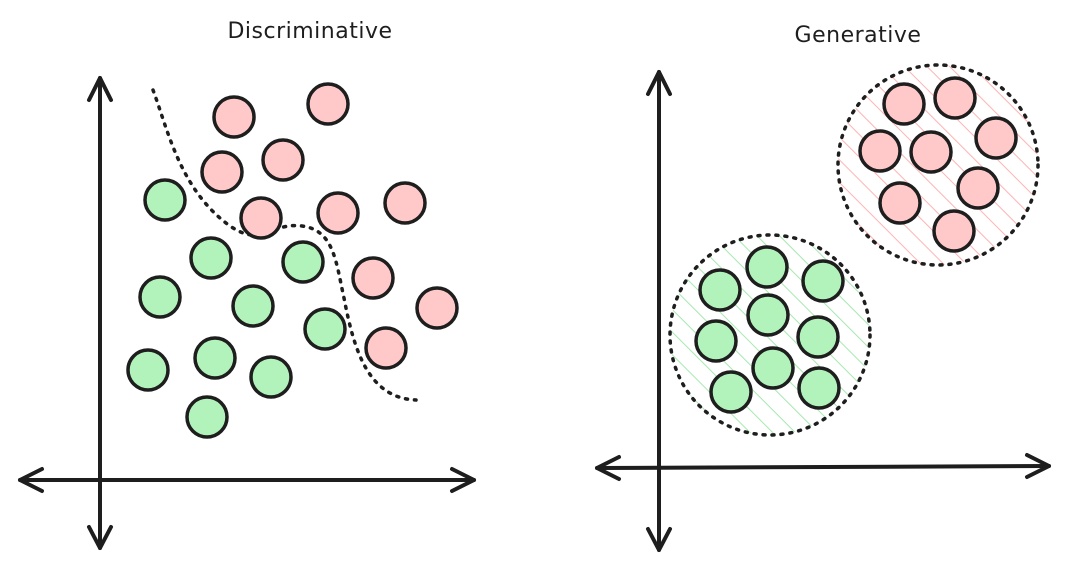  What do you see at coordinates (309, 31) in the screenshot?
I see `discriminative-title: Discriminative` at bounding box center [309, 31].